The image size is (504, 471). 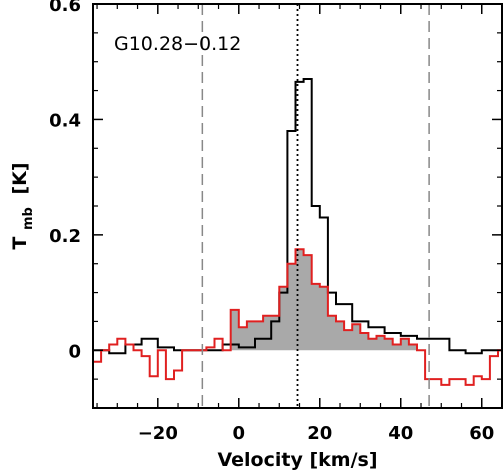 What do you see at coordinates (65, 120) in the screenshot?
I see `y-tick-label: 0.4` at bounding box center [65, 120].